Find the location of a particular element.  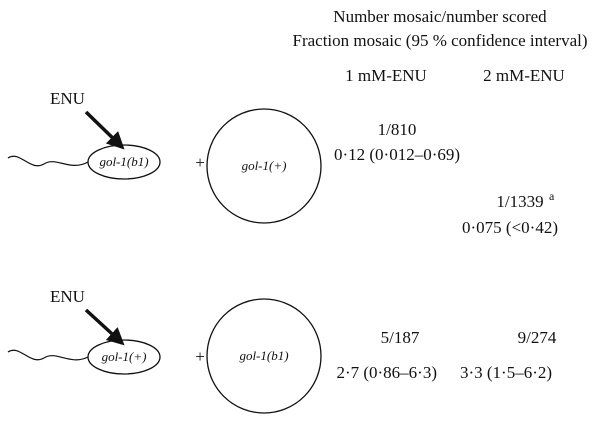

sperm-genotype: gol-1(+) is located at coordinates (124, 356).